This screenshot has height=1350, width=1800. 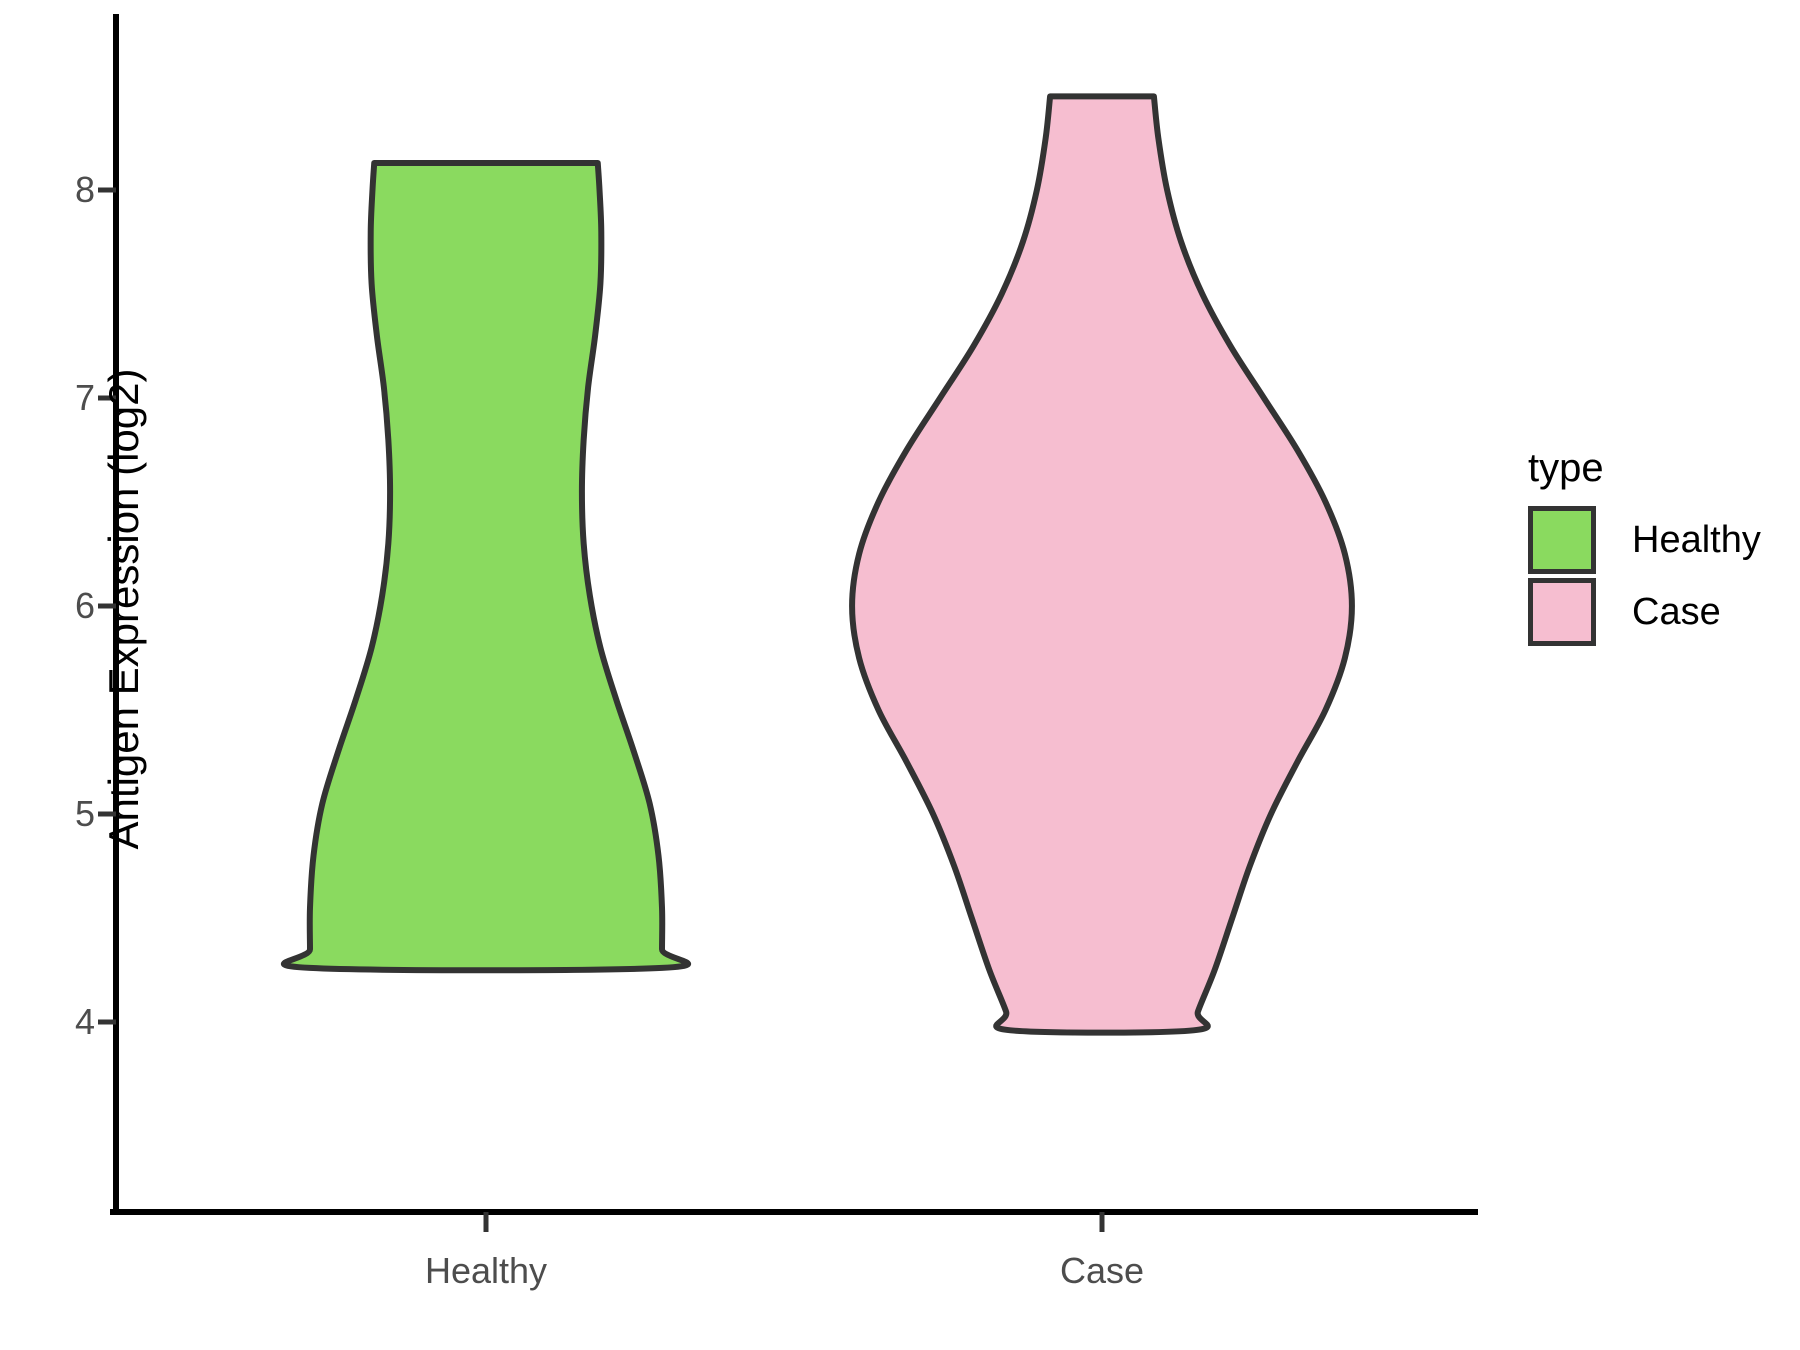 I want to click on y-tick-label-5: 5, so click(x=84, y=813).